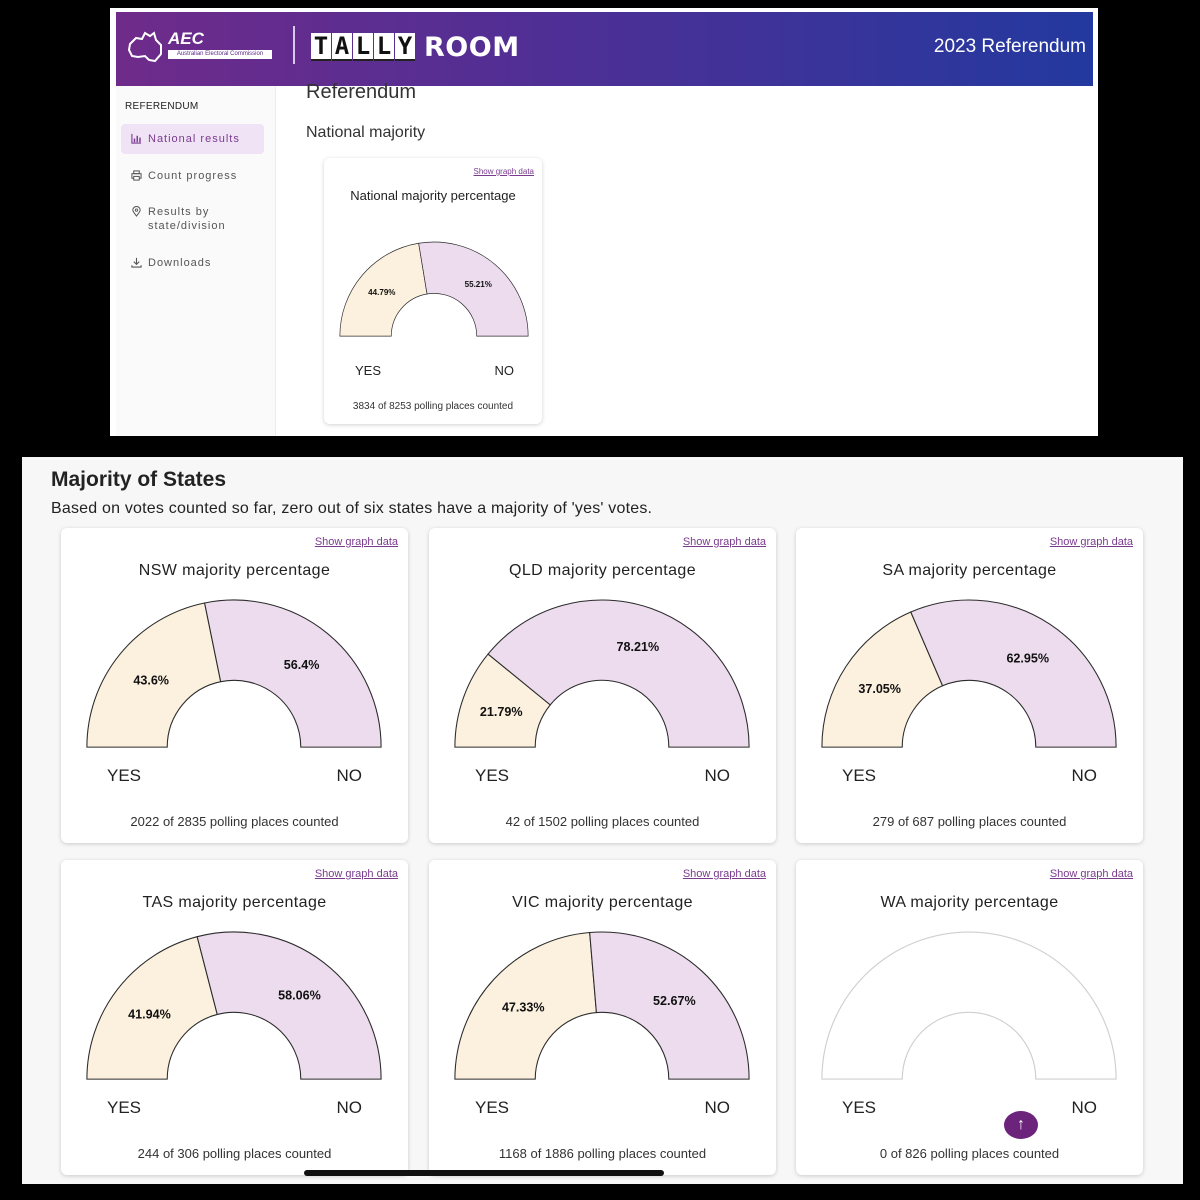 Image resolution: width=1200 pixels, height=1200 pixels. Describe the element at coordinates (1021, 1125) in the screenshot. I see `scroll-to-top-button: ↑` at that location.